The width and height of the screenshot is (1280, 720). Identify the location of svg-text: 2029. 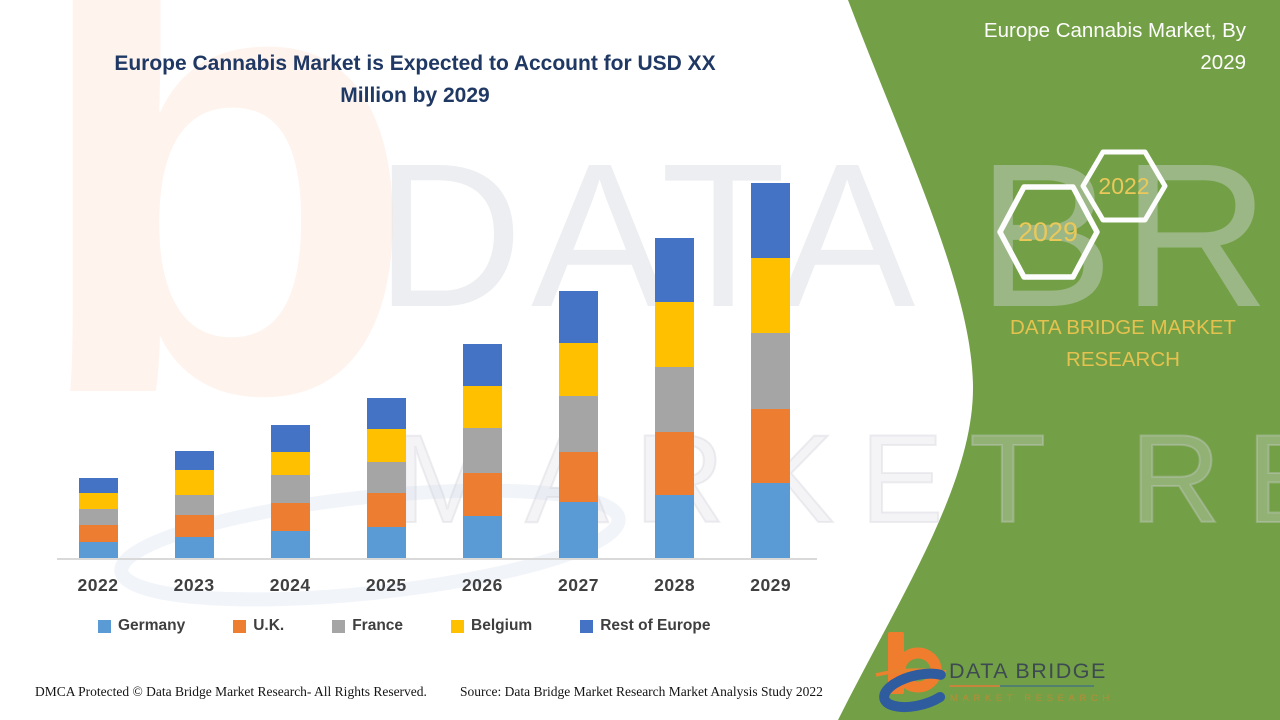
(1048, 232).